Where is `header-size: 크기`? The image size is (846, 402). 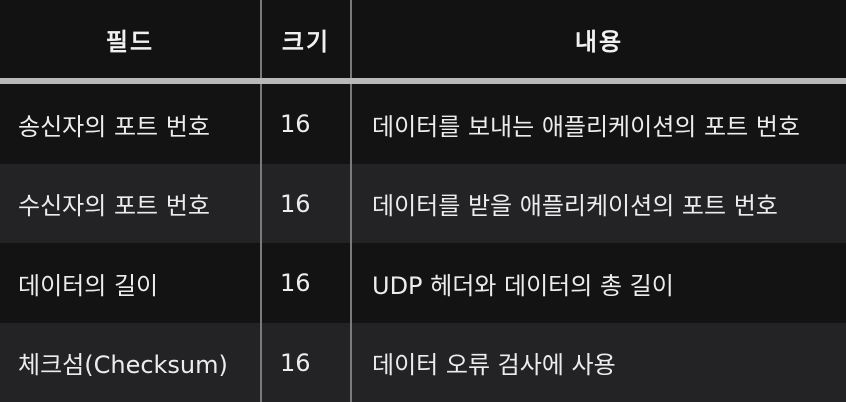 header-size: 크기 is located at coordinates (305, 39).